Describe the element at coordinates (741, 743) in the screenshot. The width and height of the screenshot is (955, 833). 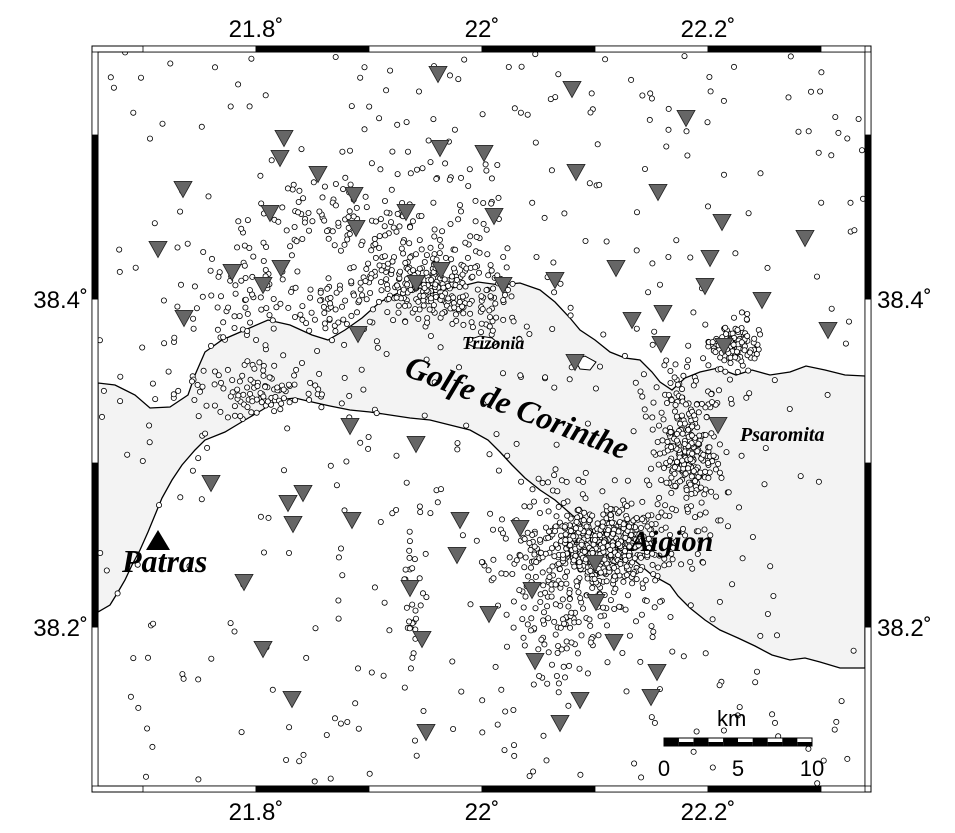
I see `scale-bar: km 0 5 10` at that location.